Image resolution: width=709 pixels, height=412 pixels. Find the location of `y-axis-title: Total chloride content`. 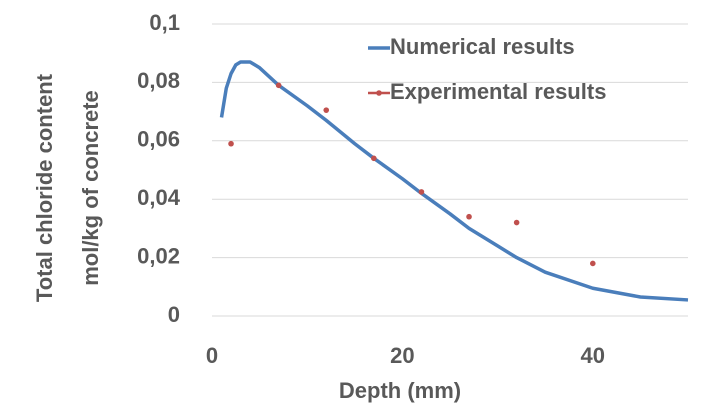

y-axis-title: Total chloride content is located at coordinates (44, 187).